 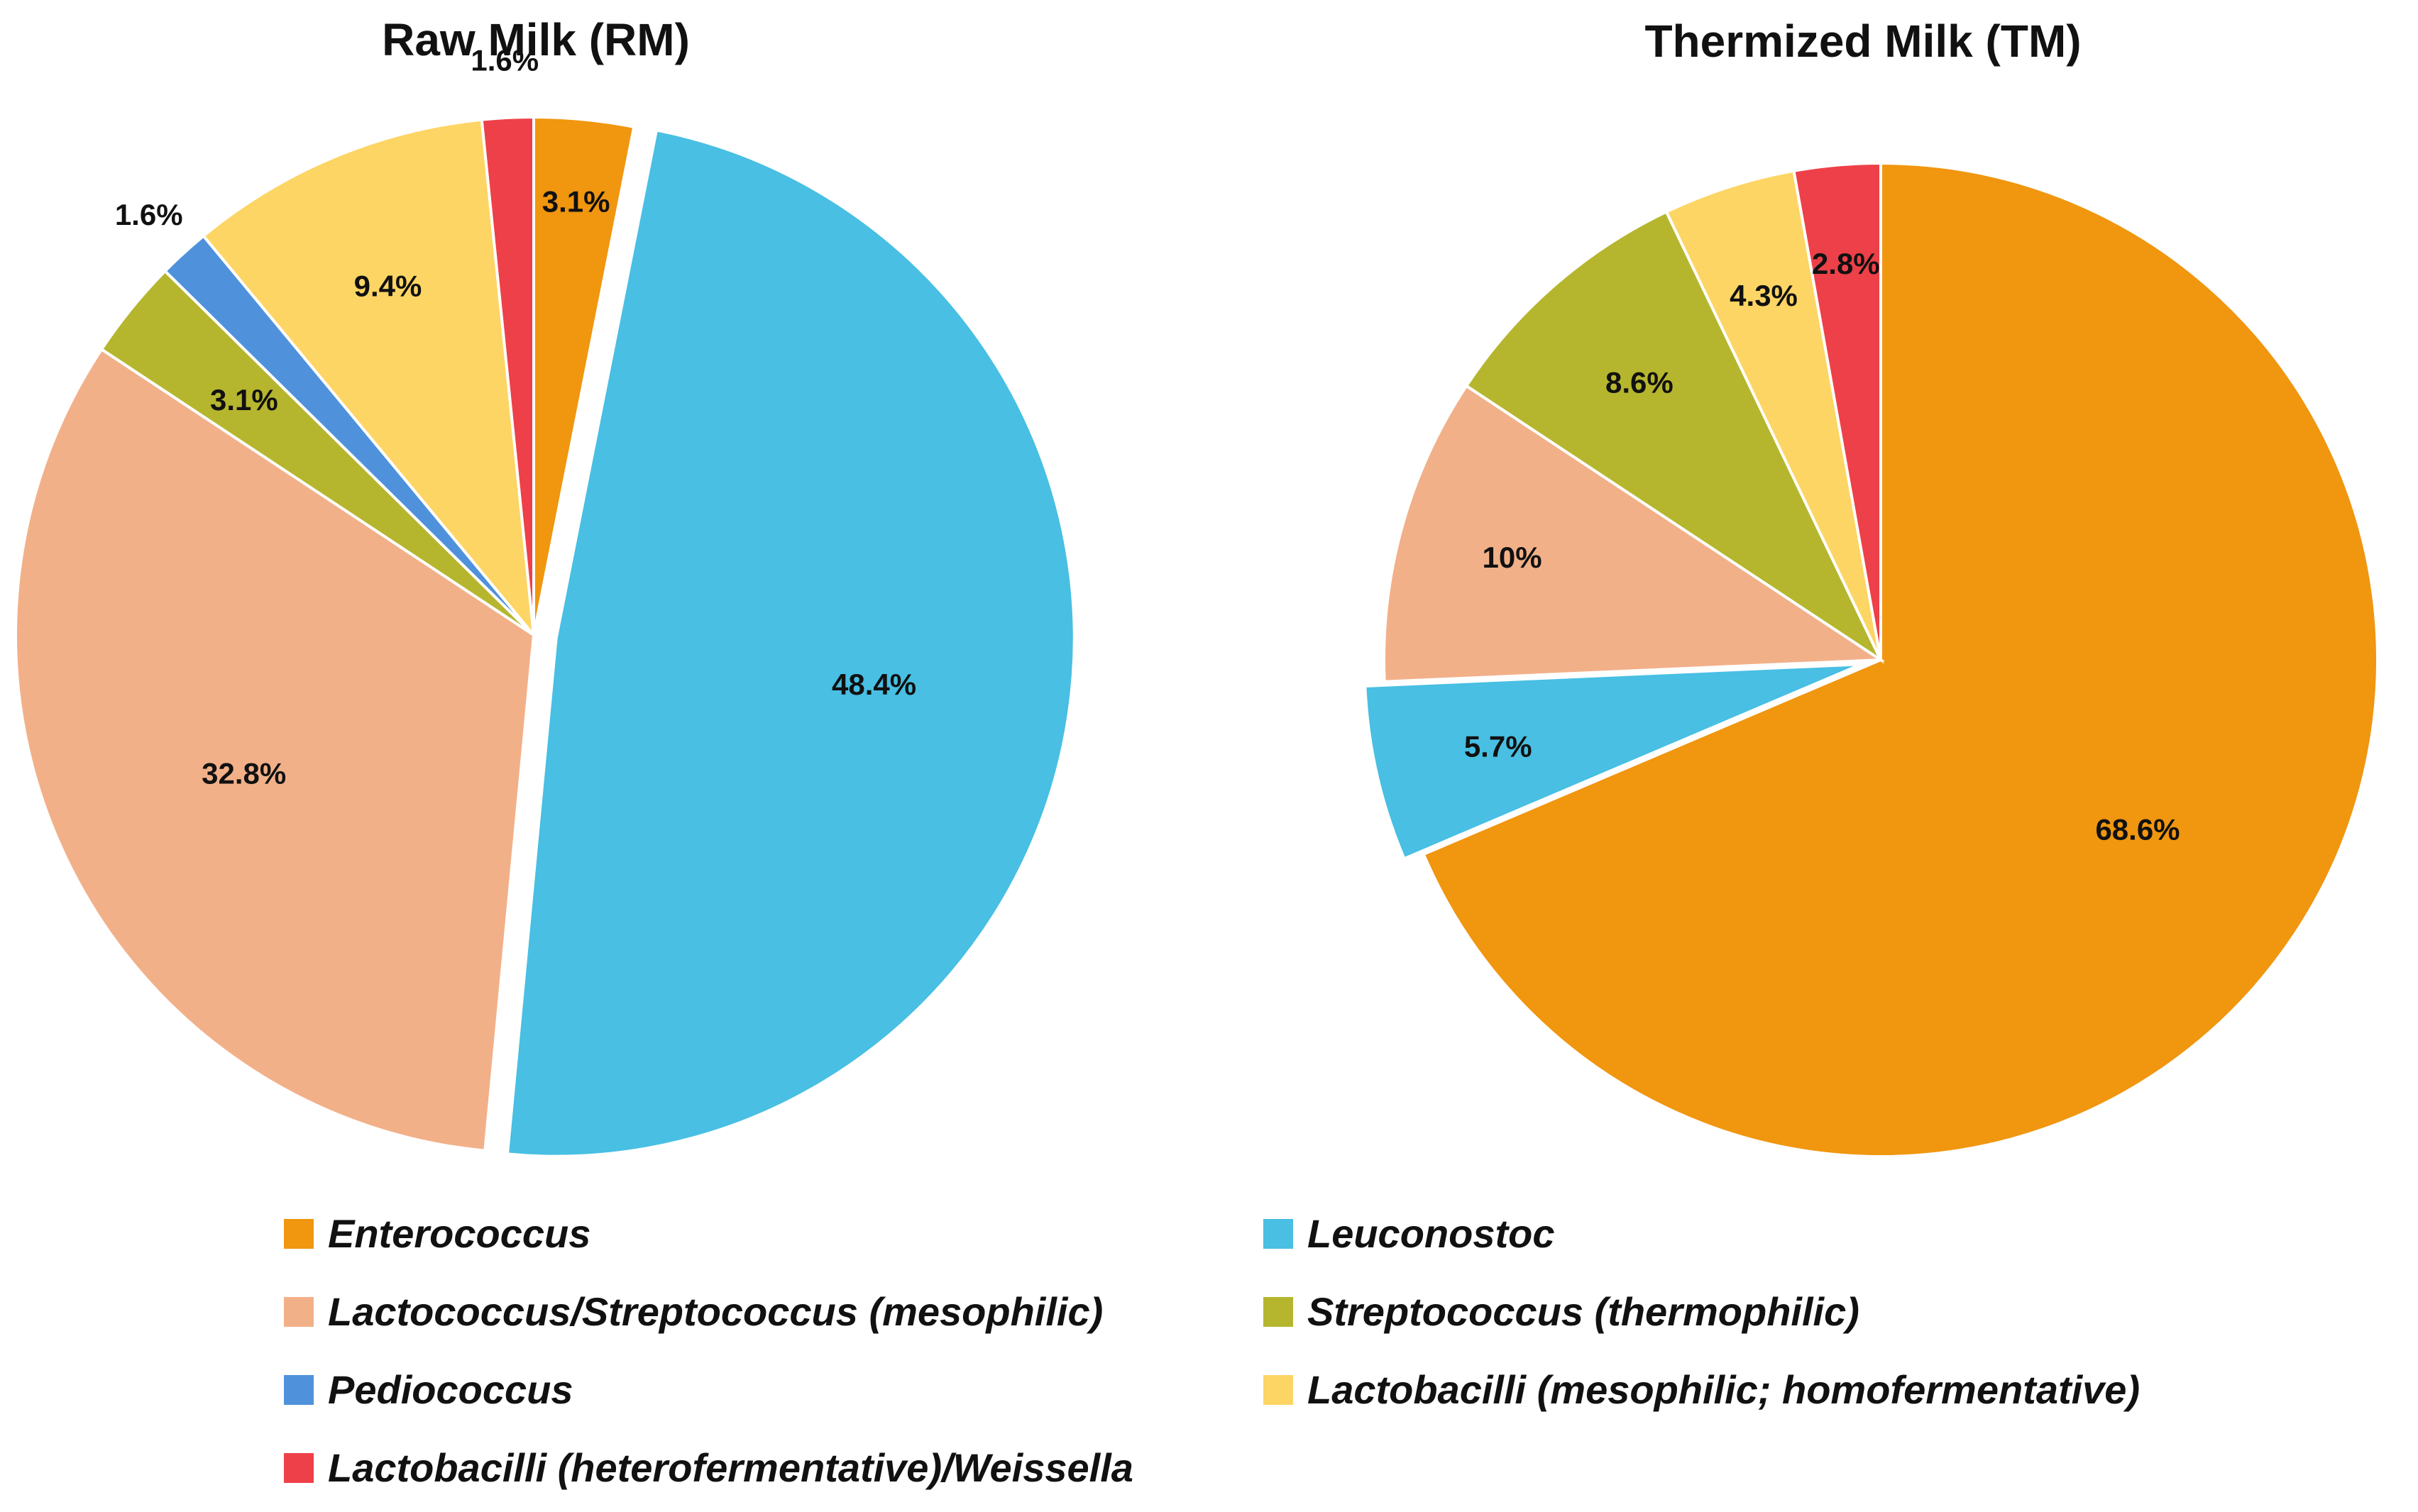 What do you see at coordinates (149, 215) in the screenshot?
I see `rm-label-pediococcus: 1.6%` at bounding box center [149, 215].